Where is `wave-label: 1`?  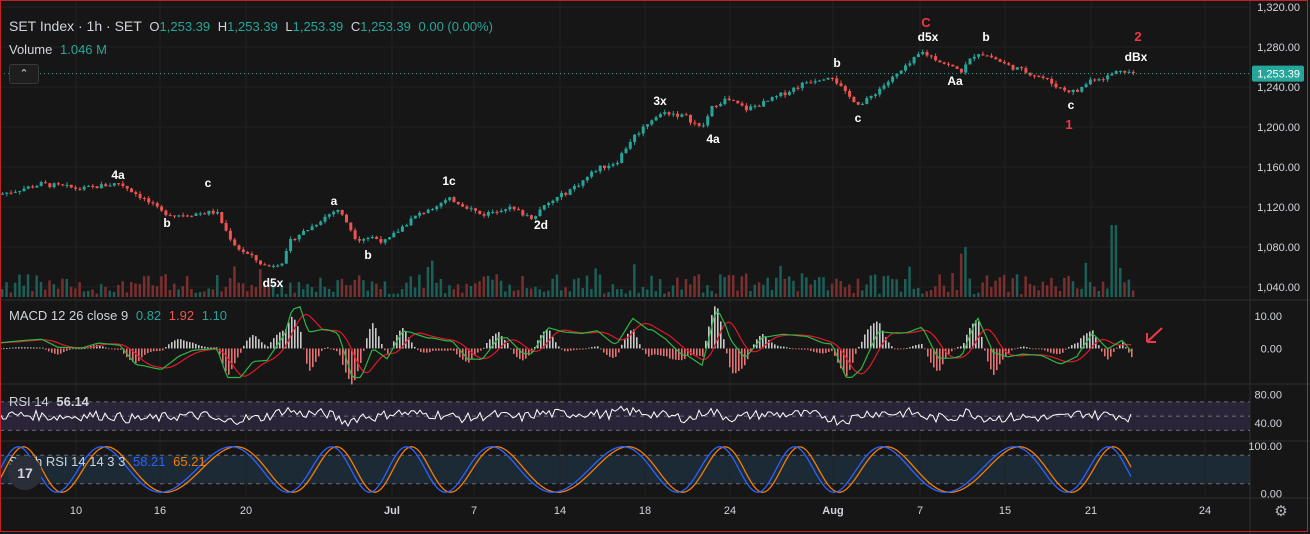 wave-label: 1 is located at coordinates (1068, 124).